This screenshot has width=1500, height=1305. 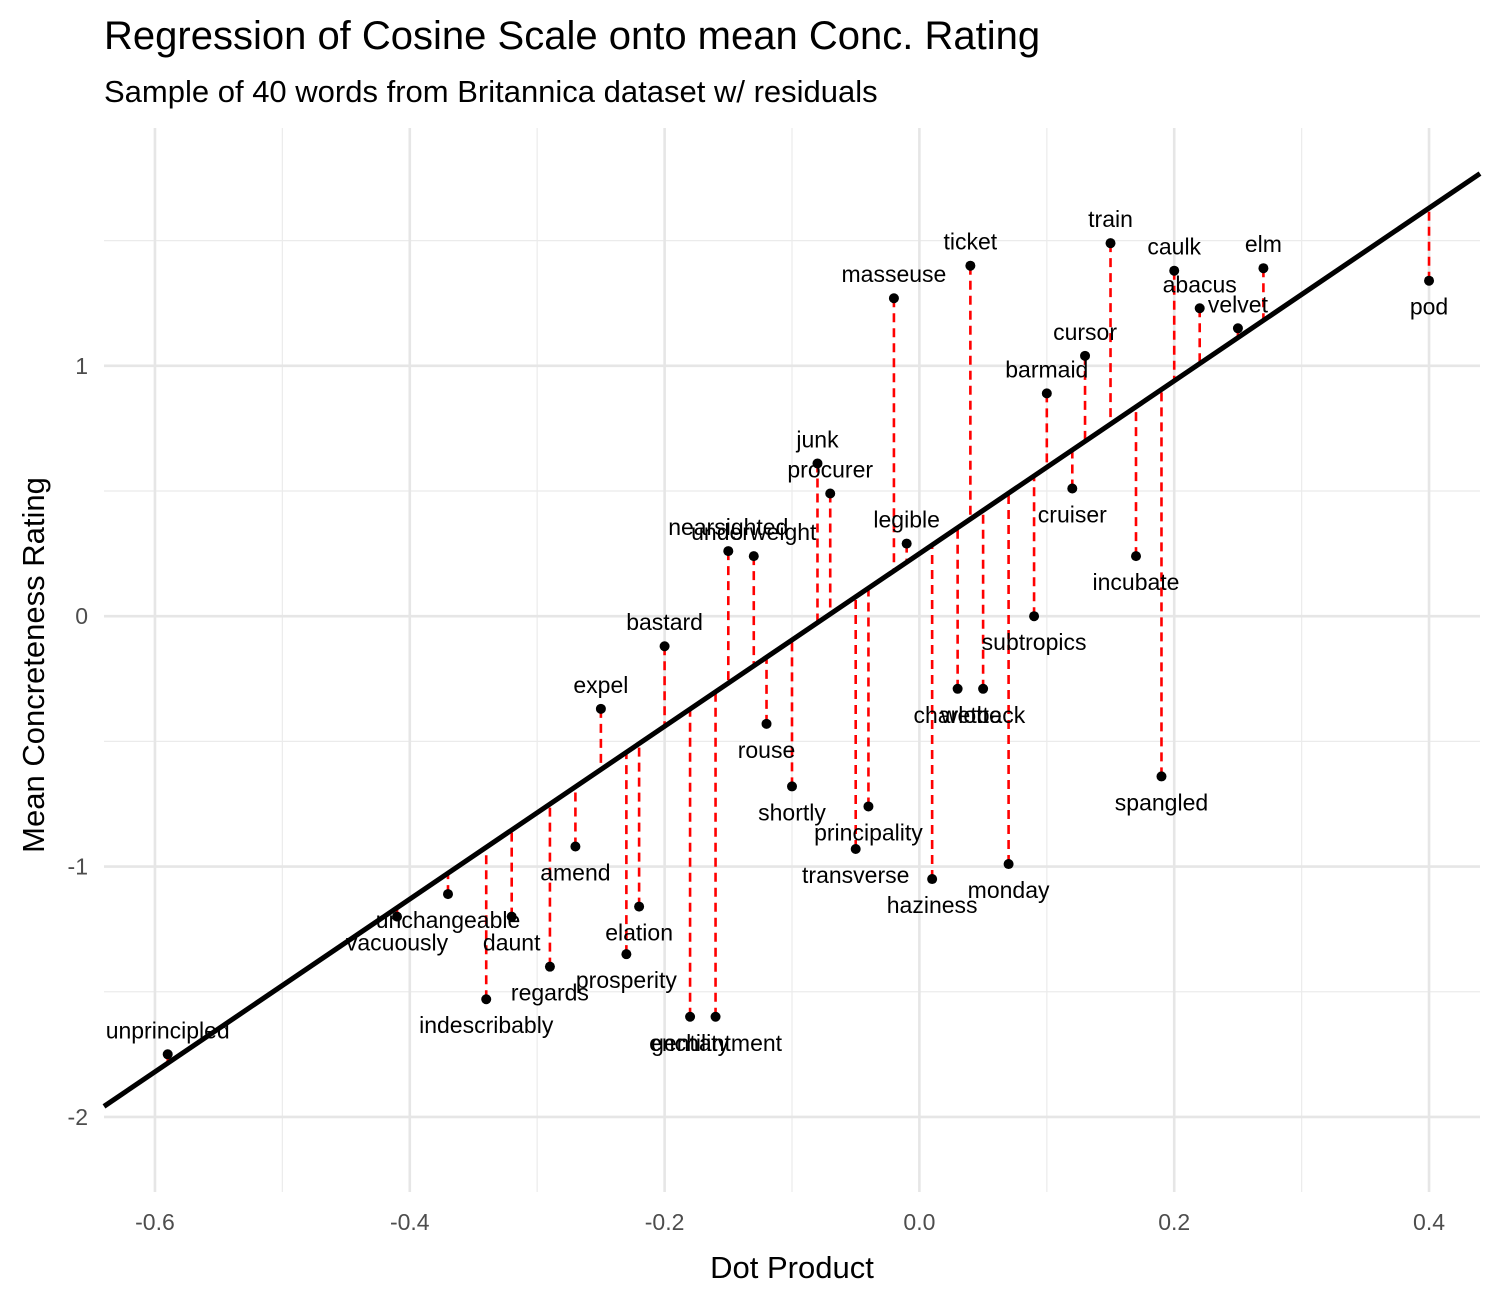 What do you see at coordinates (1008, 864) in the screenshot?
I see `point-monday` at bounding box center [1008, 864].